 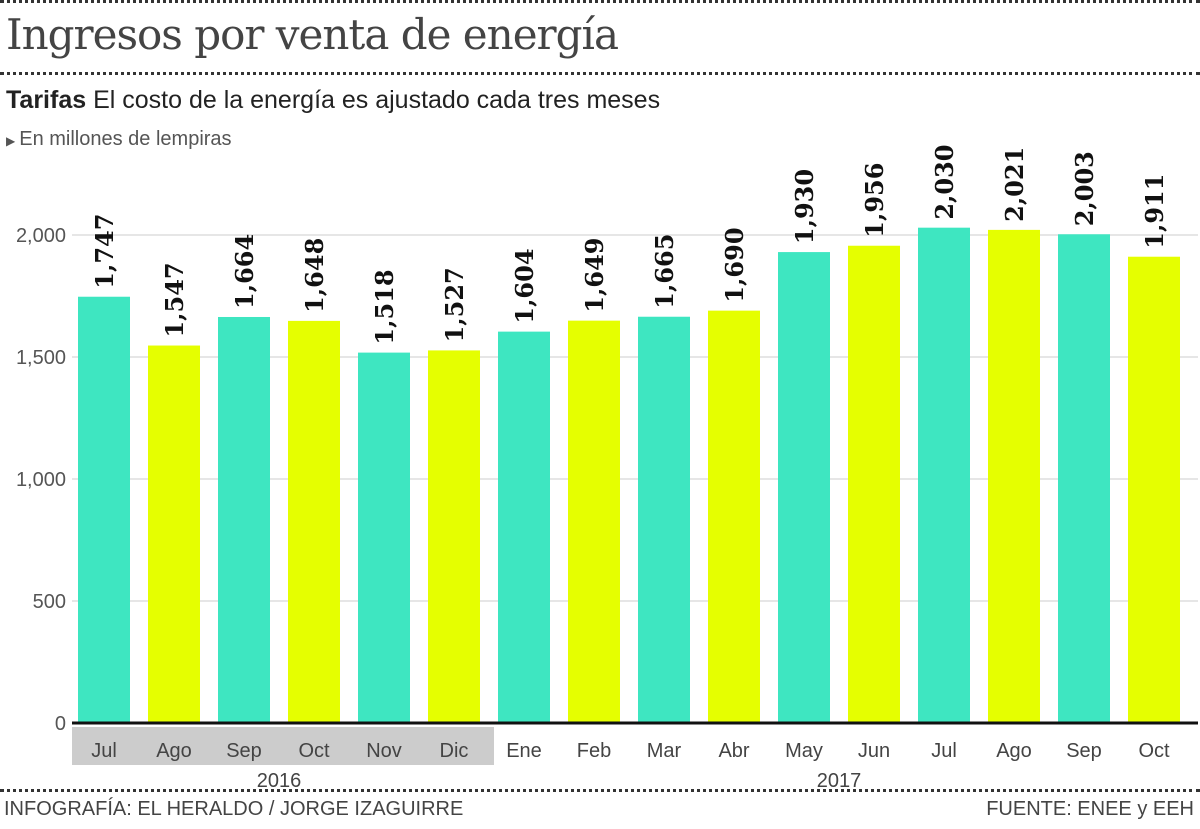 What do you see at coordinates (60, 724) in the screenshot?
I see `y-tick-label: 0` at bounding box center [60, 724].